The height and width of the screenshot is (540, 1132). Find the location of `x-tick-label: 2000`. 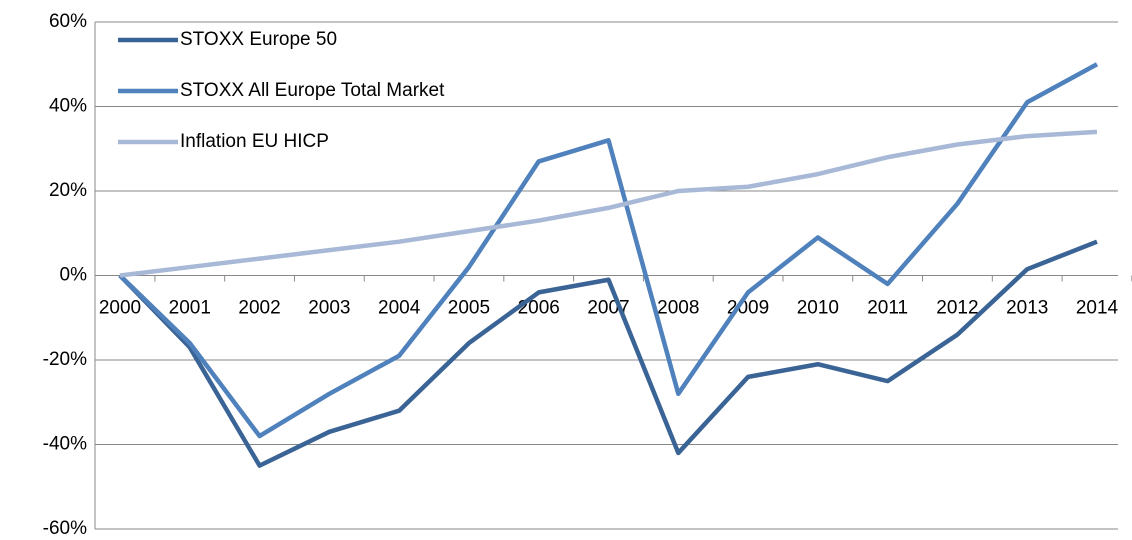

x-tick-label: 2000 is located at coordinates (120, 308).